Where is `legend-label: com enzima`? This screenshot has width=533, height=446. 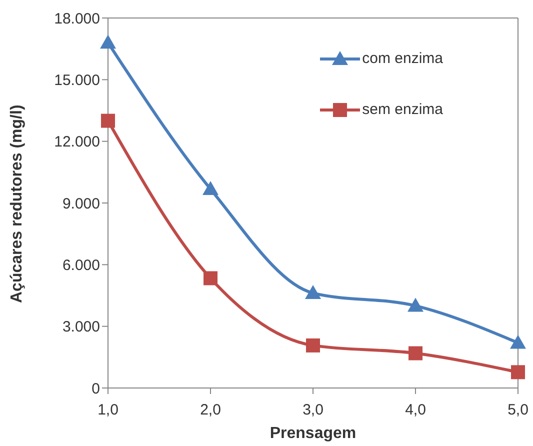
legend-label: com enzima is located at coordinates (402, 58).